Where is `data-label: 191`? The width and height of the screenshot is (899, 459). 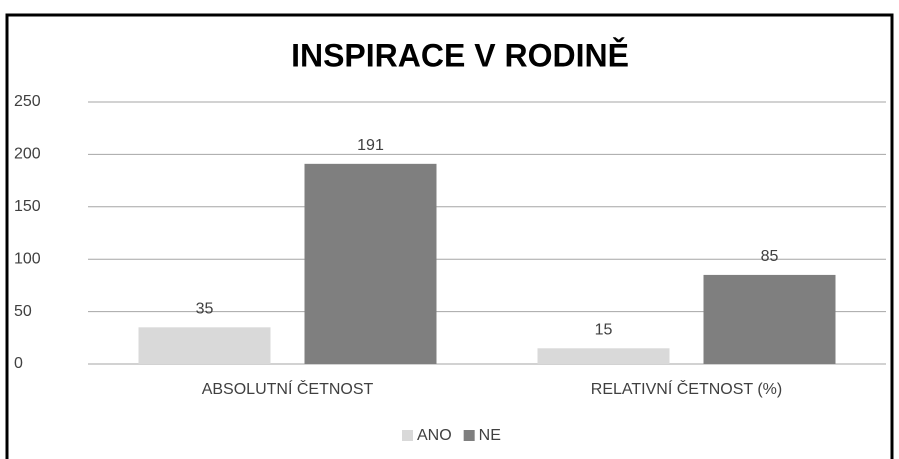
data-label: 191 is located at coordinates (370, 145).